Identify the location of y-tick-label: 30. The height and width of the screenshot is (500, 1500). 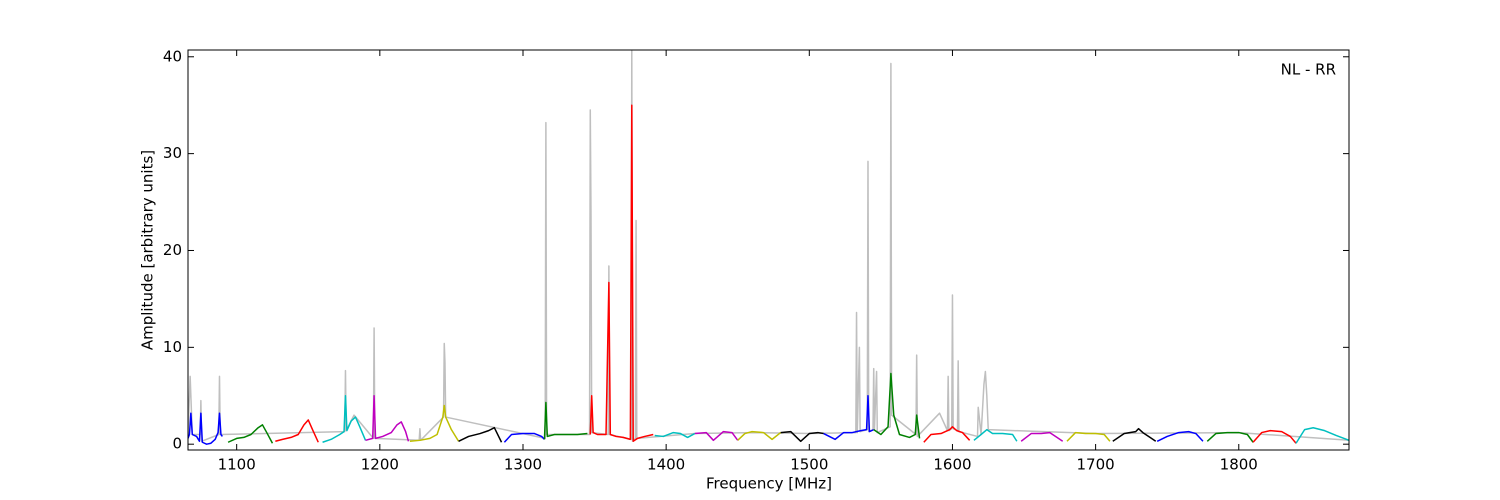
(172, 153).